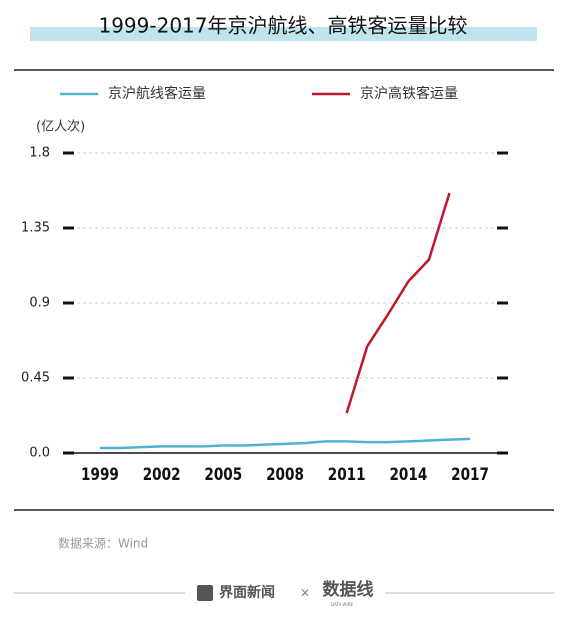 The image size is (567, 622). Describe the element at coordinates (60, 127) in the screenshot. I see `y-axis-label: (亿人次)` at that location.